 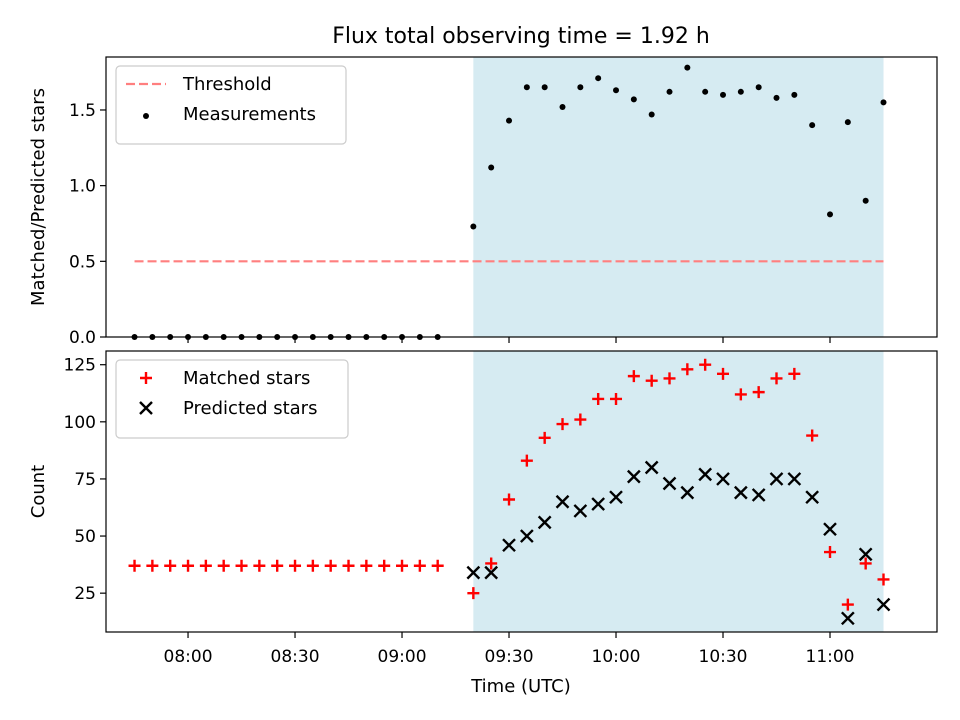 What do you see at coordinates (402, 657) in the screenshot?
I see `x-tick-label: 09:00` at bounding box center [402, 657].